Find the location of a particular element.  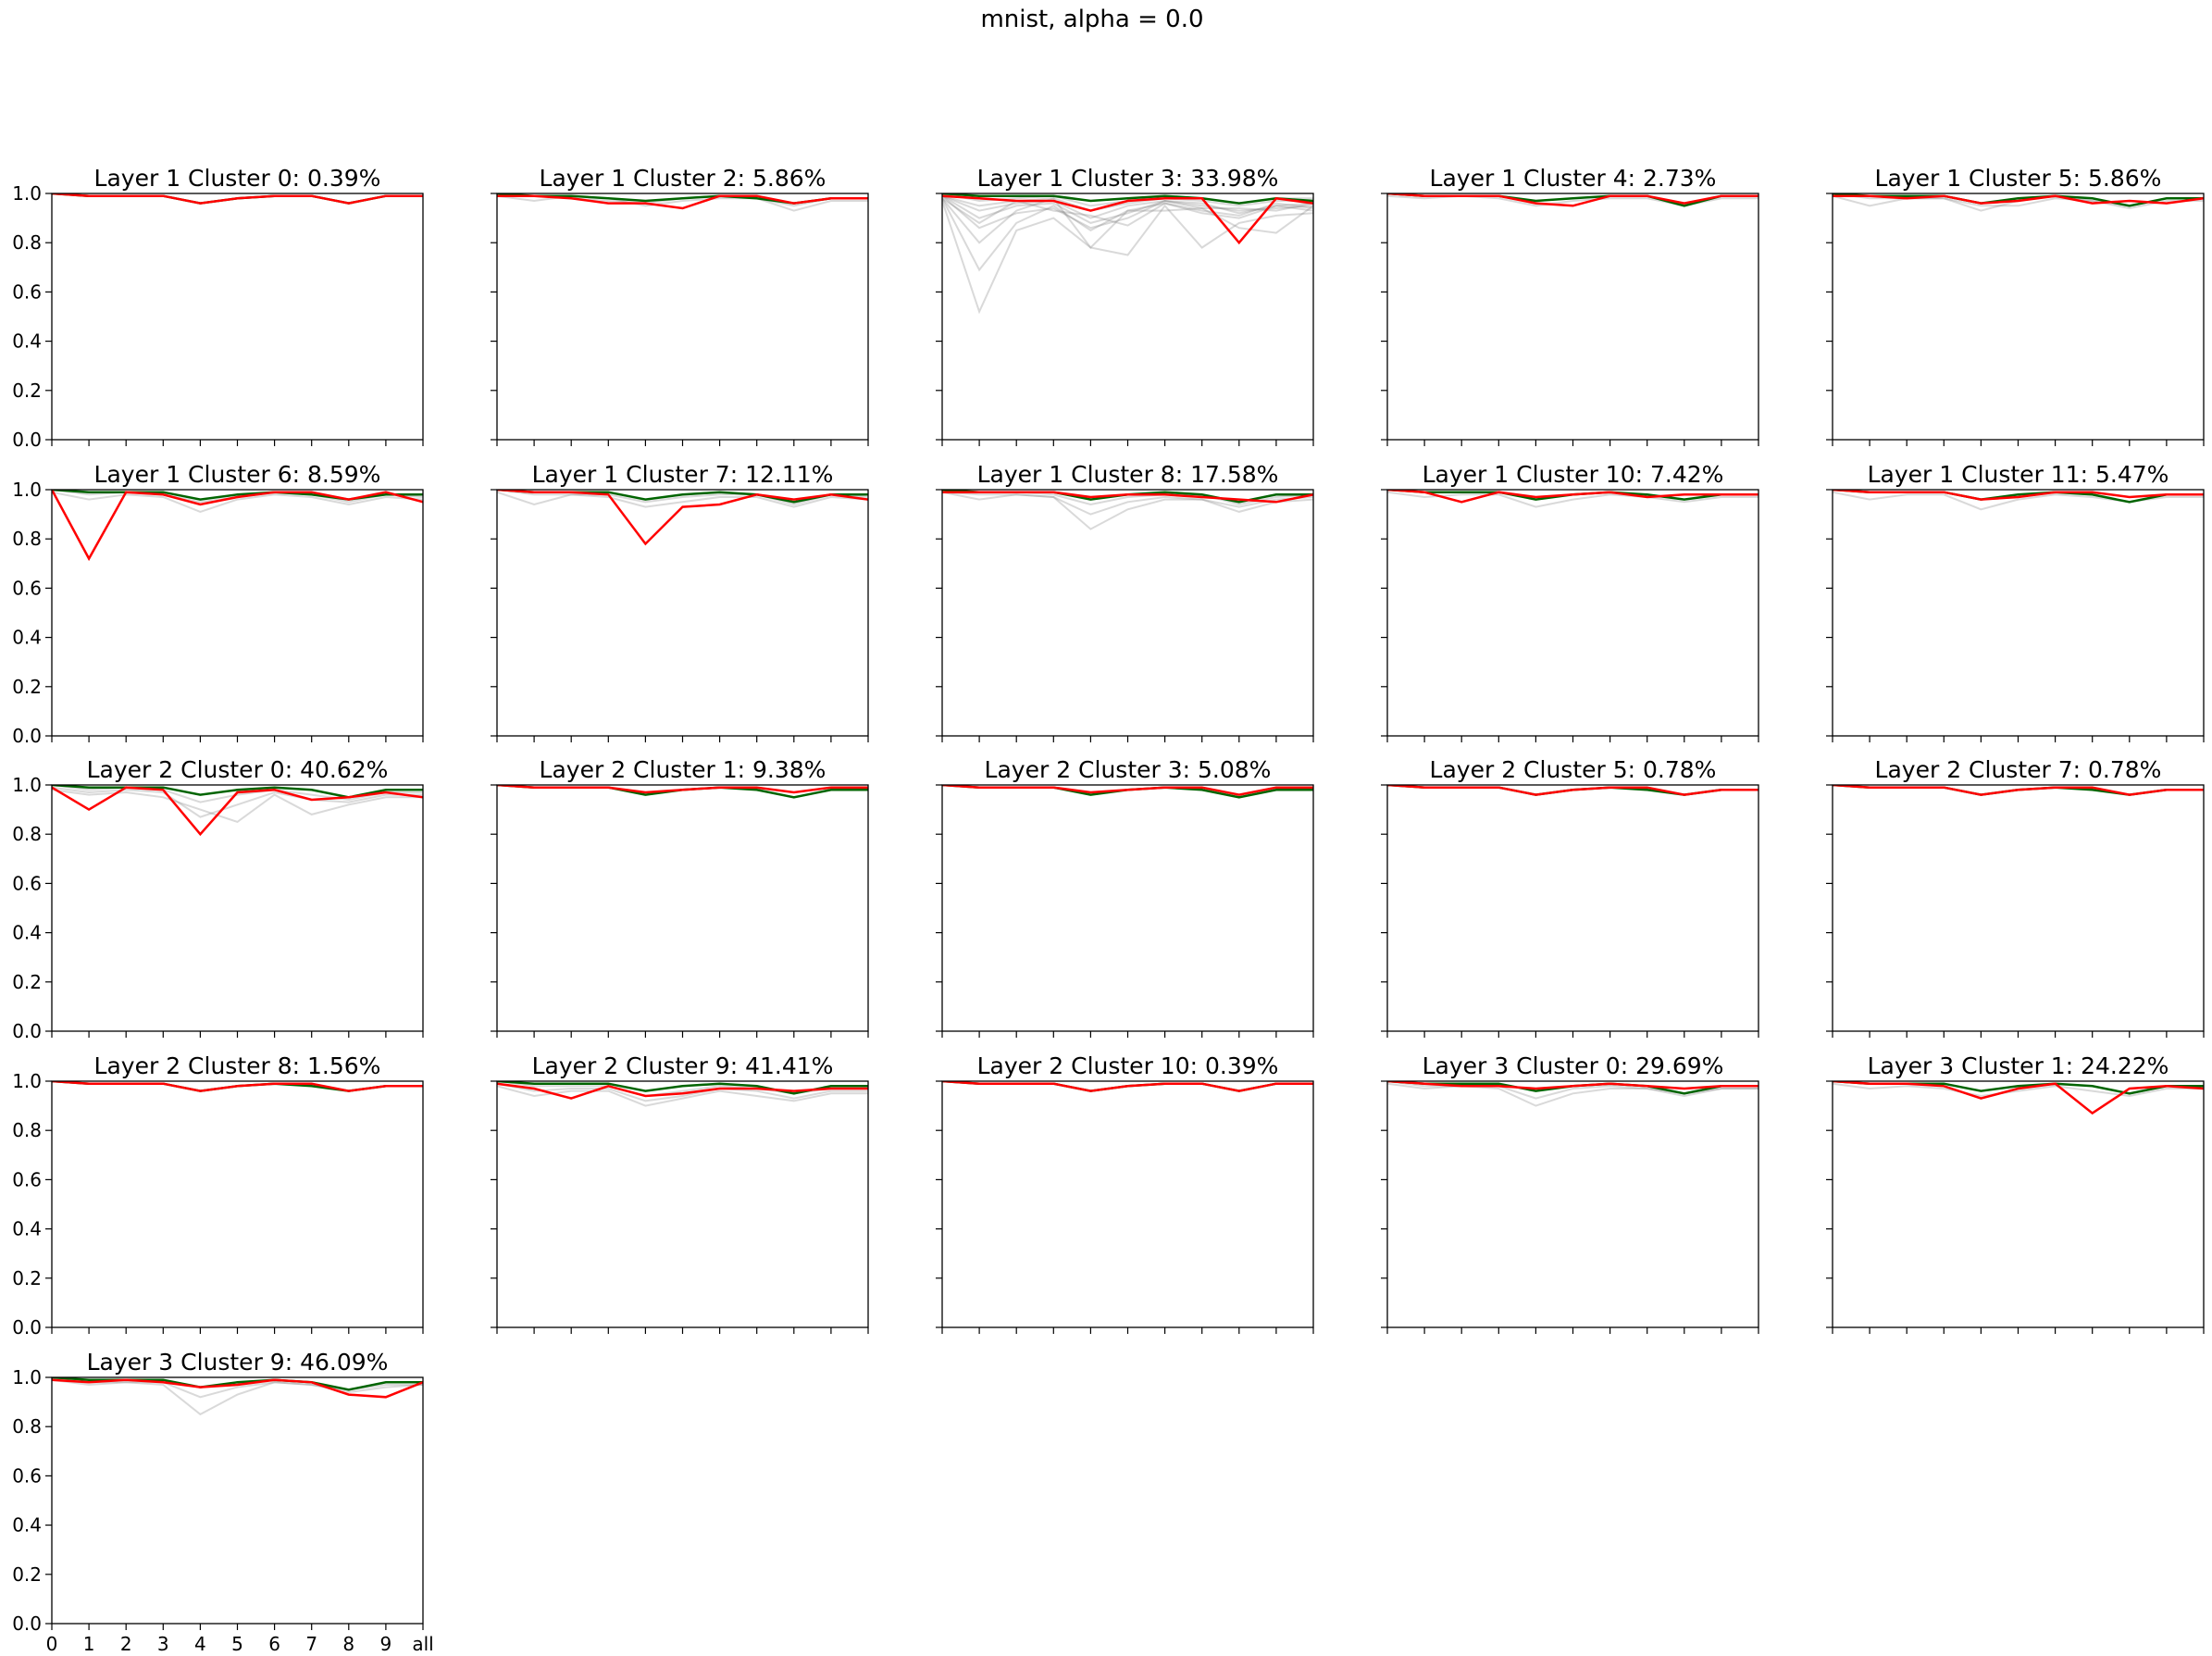

subplot-title: Layer 2 Cluster 0: 40.62% is located at coordinates (238, 769).